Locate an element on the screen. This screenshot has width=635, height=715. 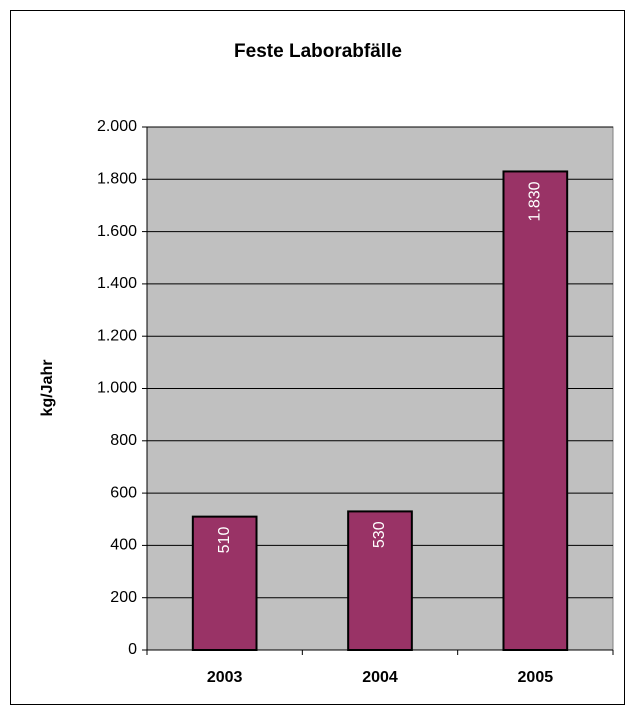
x-tick-label: 2005 is located at coordinates (536, 677).